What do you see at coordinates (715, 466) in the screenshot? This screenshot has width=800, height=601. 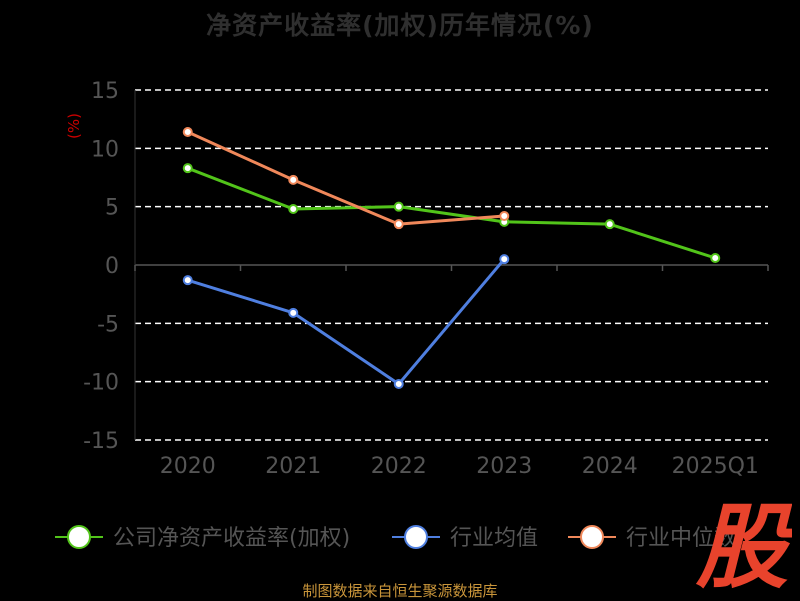 I see `x-tick-label: 2025Q1` at bounding box center [715, 466].